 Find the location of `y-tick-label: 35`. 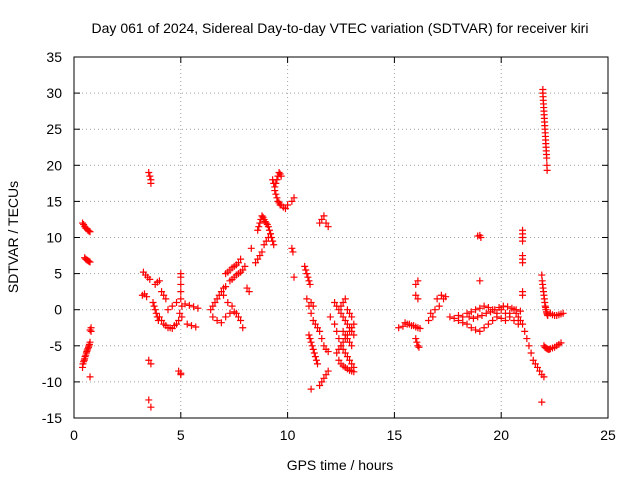

y-tick-label: 35 is located at coordinates (54, 57).